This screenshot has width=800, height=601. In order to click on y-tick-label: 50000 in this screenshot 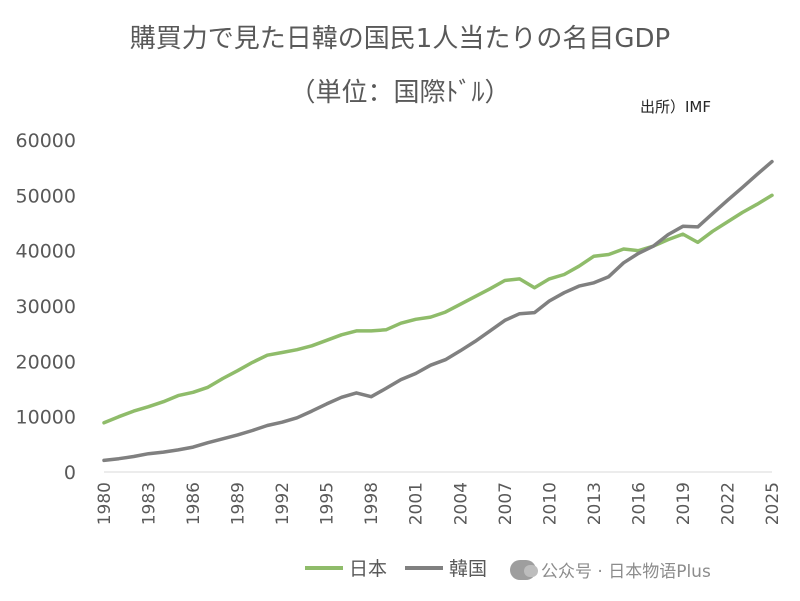, I will do `click(46, 196)`.